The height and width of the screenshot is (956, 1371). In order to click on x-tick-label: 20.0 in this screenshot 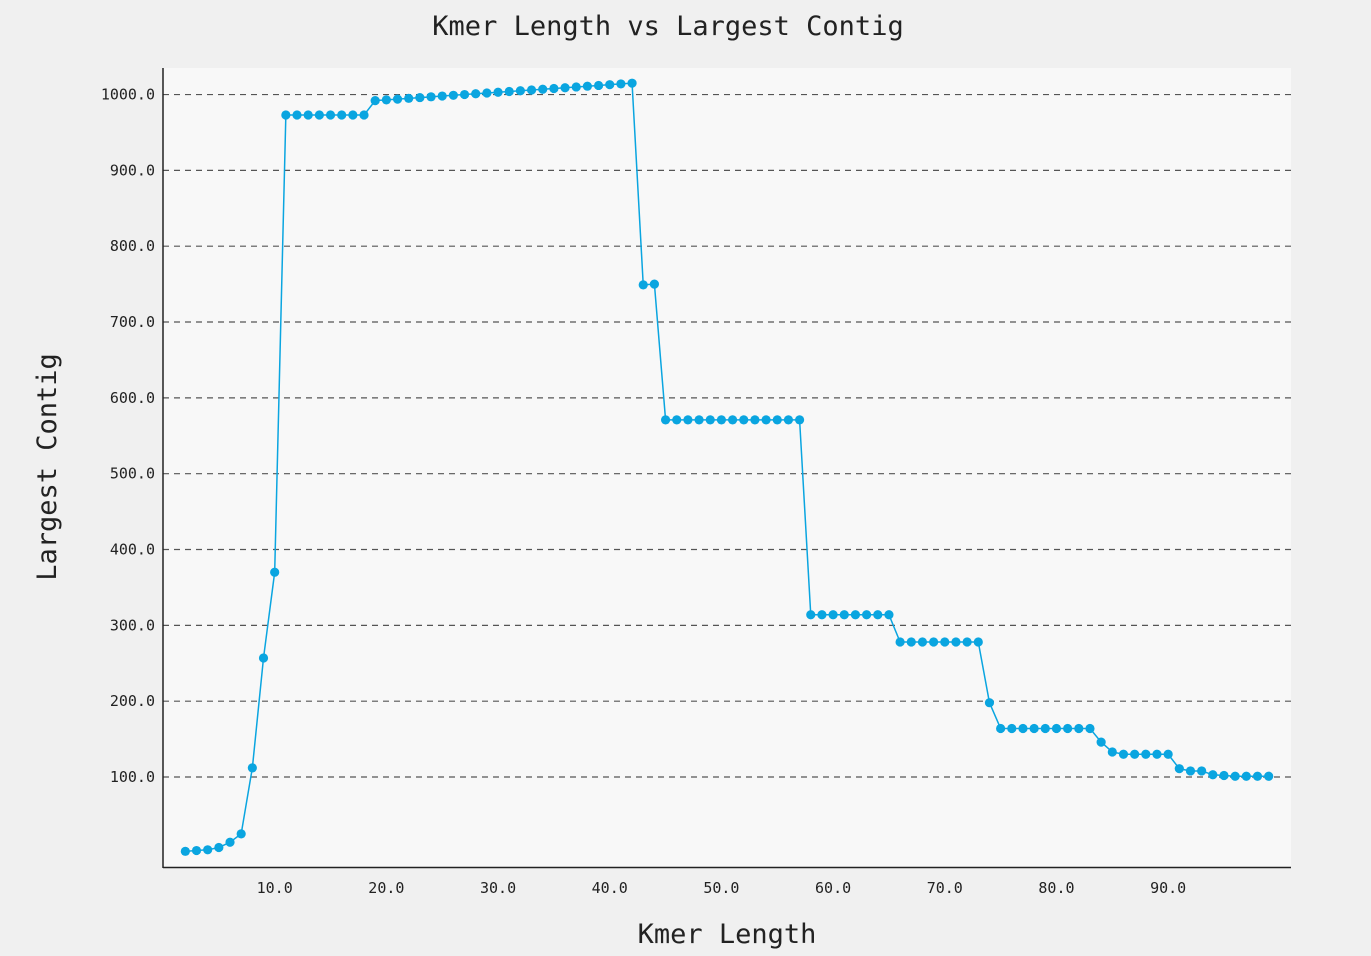, I will do `click(386, 888)`.